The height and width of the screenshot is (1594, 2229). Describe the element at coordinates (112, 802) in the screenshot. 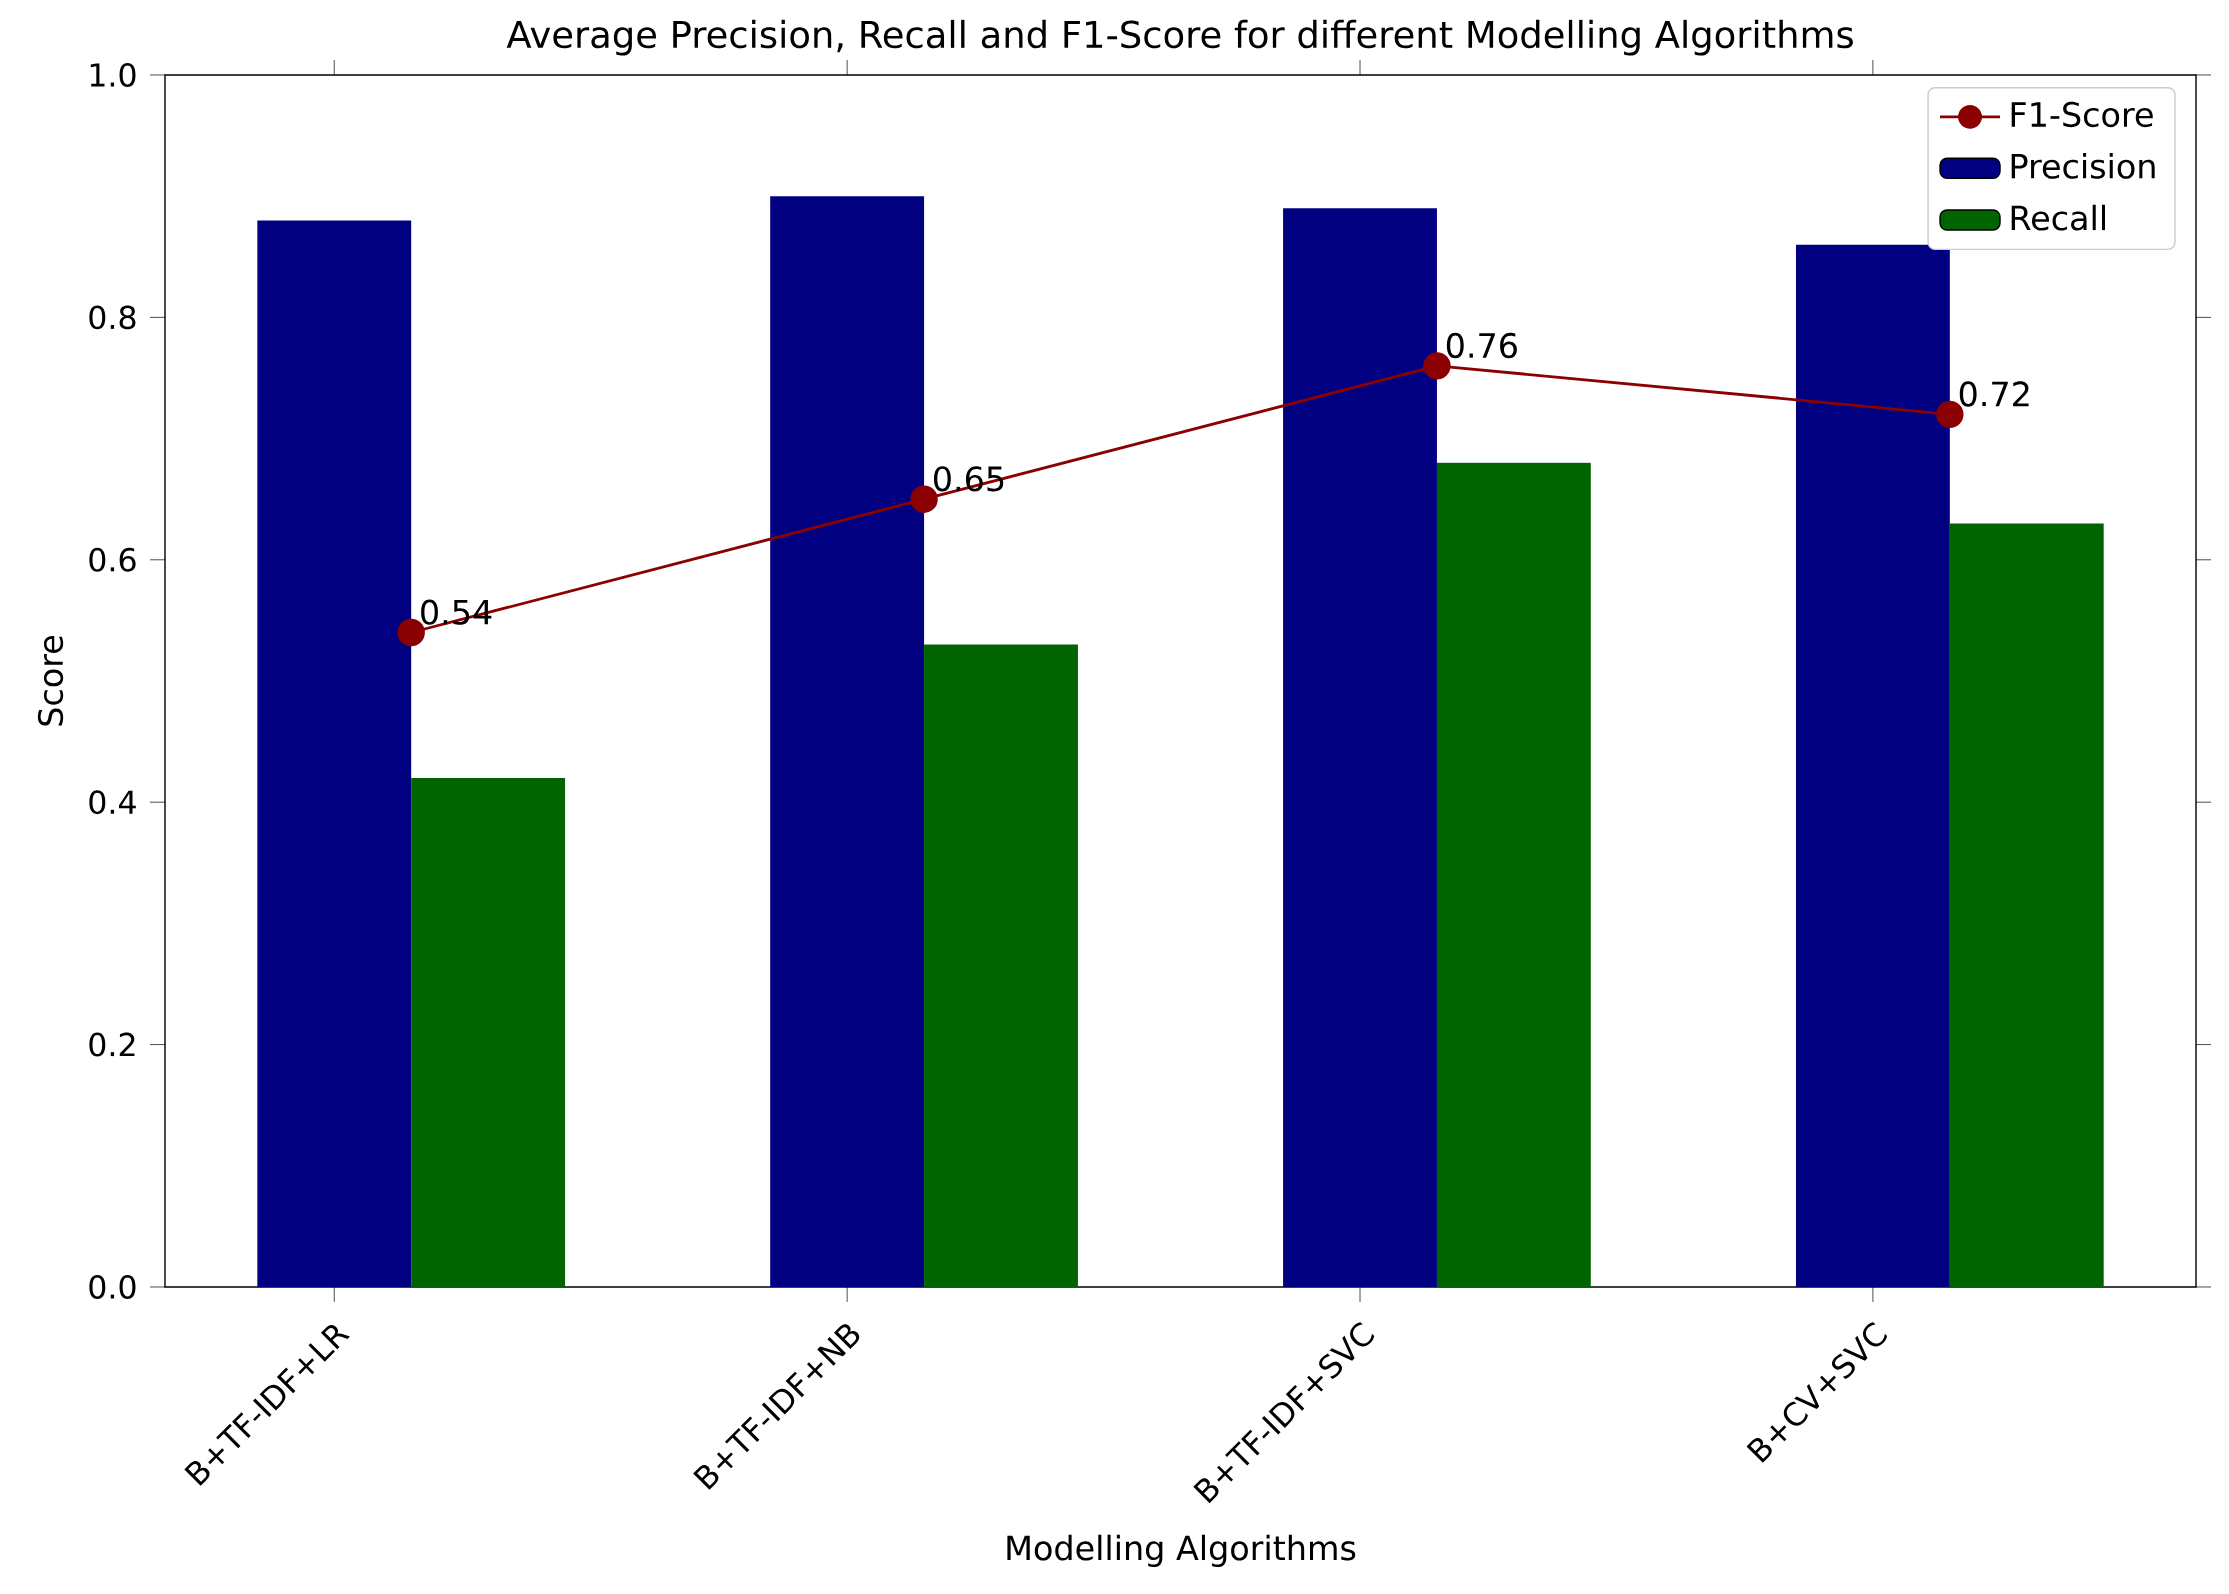

I see `y-tick-label: 0.4` at that location.